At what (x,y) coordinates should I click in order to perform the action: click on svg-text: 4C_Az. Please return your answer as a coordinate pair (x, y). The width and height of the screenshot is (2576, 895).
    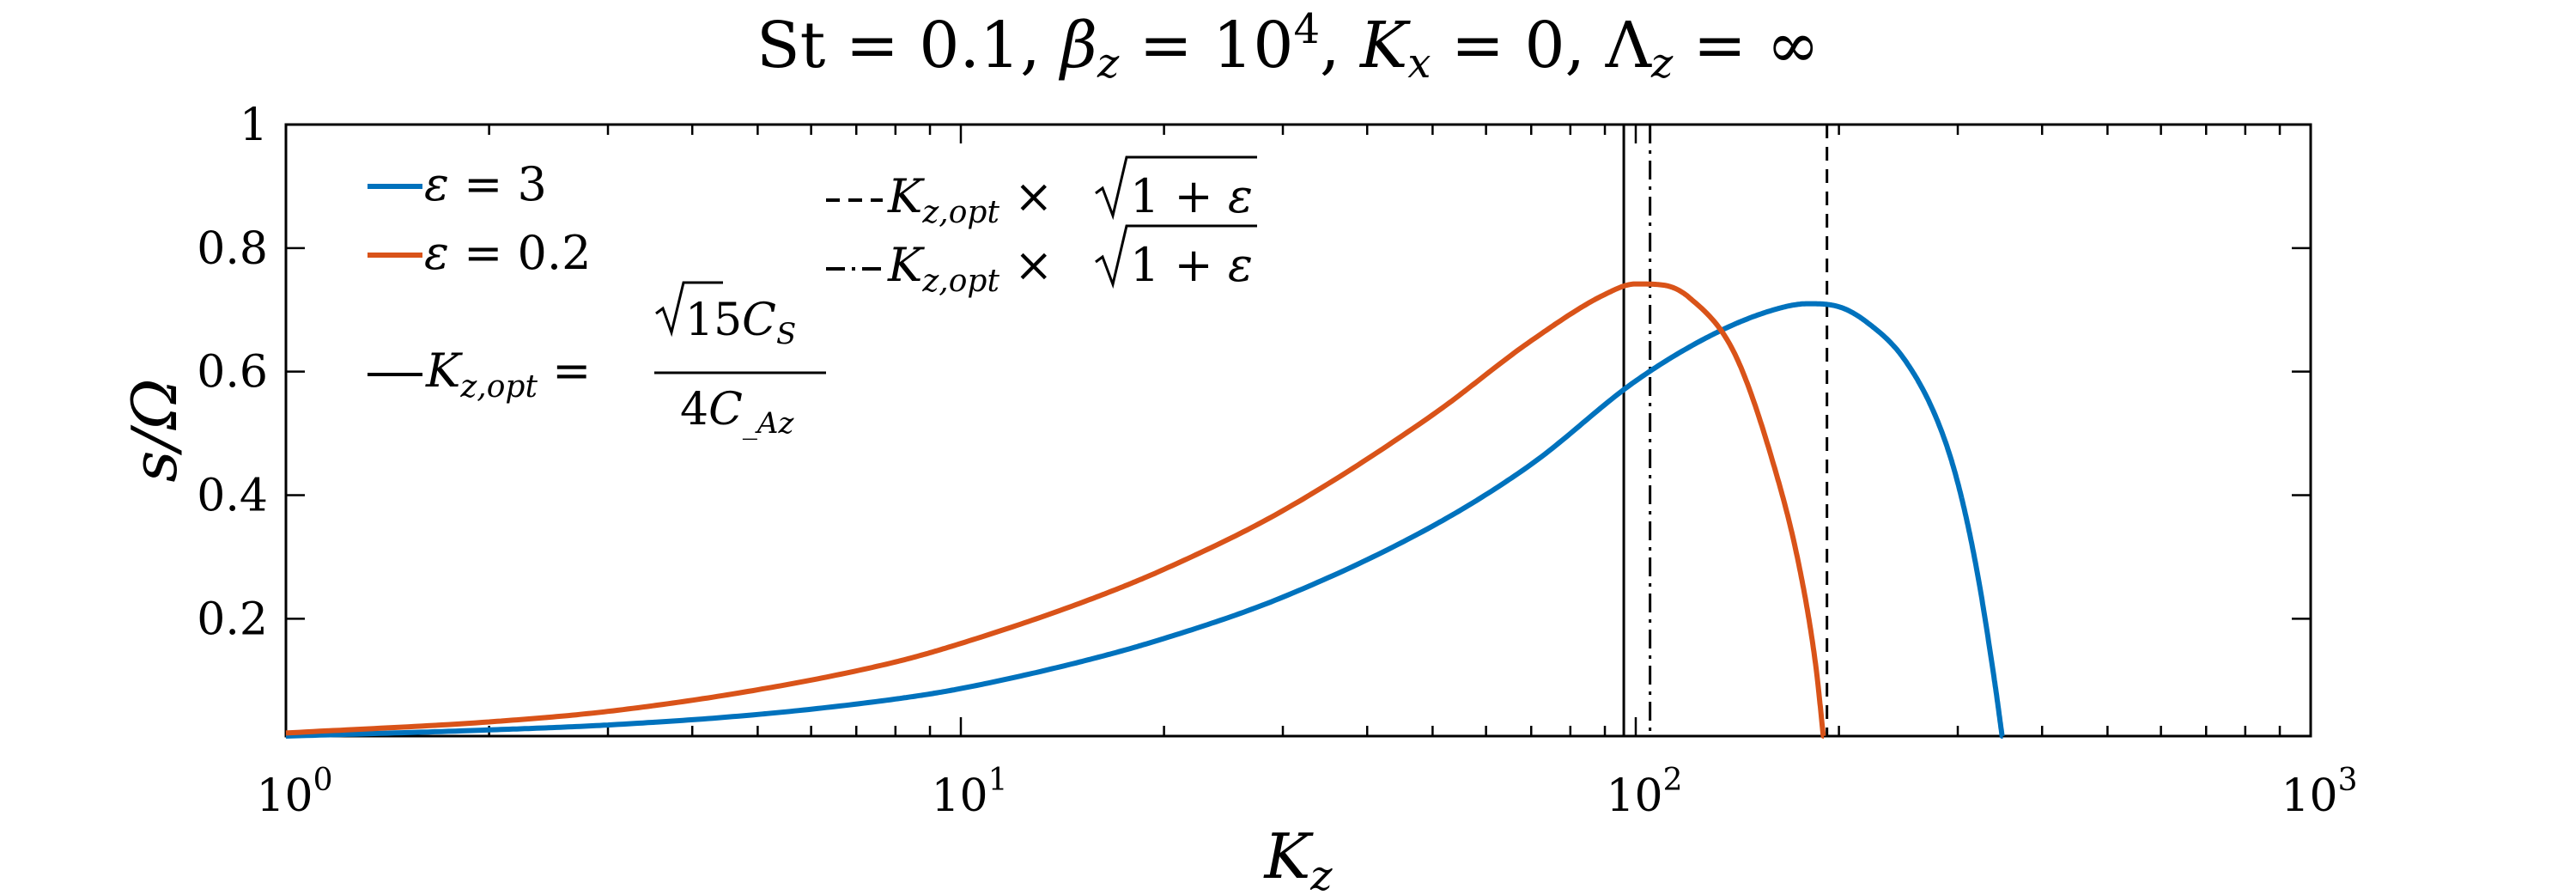
    Looking at the image, I should click on (737, 412).